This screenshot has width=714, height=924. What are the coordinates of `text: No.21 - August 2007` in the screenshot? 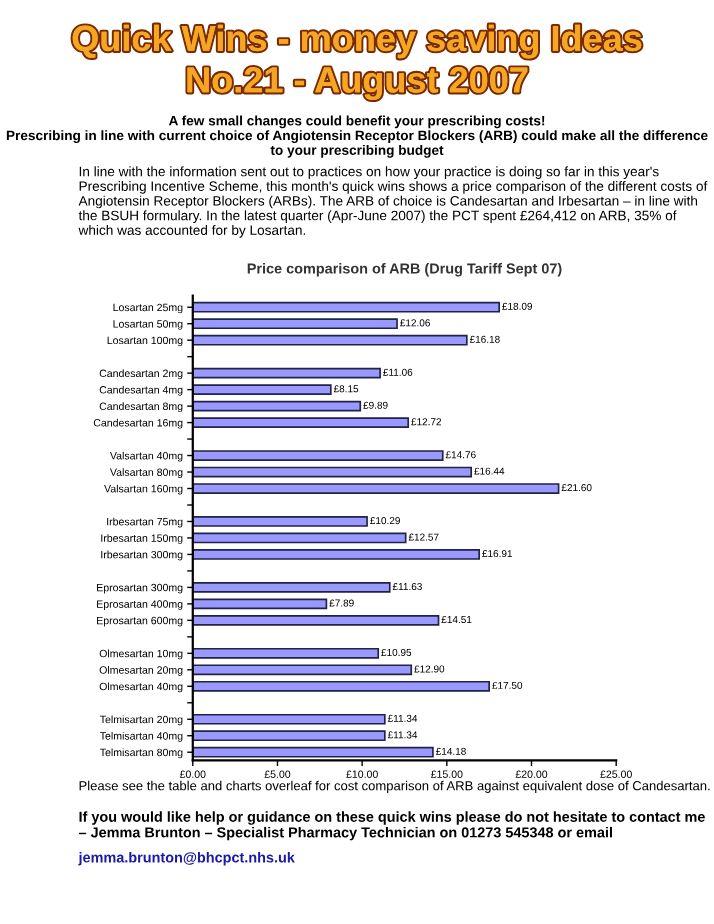 It's located at (357, 83).